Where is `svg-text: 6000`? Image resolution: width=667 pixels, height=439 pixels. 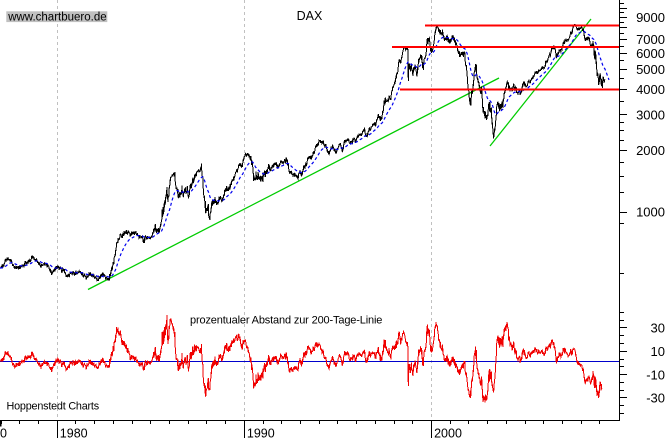 svg-text: 6000 is located at coordinates (650, 53).